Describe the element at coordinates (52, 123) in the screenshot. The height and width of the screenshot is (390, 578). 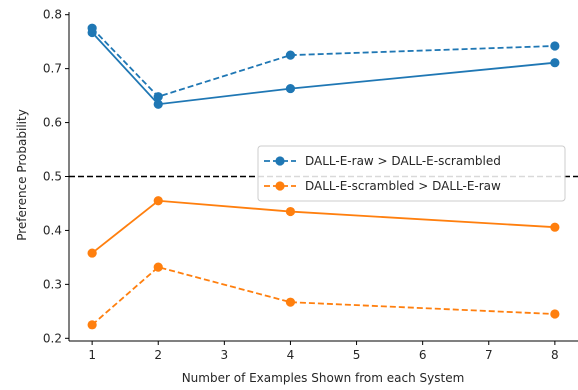
I see `y-tick-label: 0.6` at that location.